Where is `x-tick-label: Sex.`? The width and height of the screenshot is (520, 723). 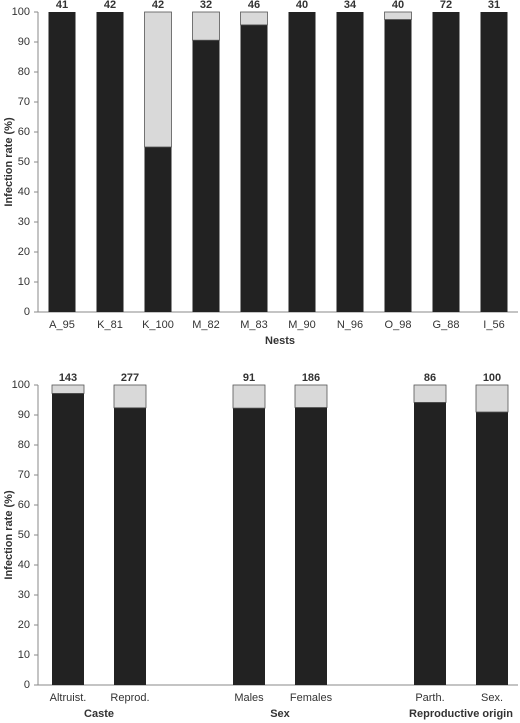
x-tick-label: Sex. is located at coordinates (492, 698).